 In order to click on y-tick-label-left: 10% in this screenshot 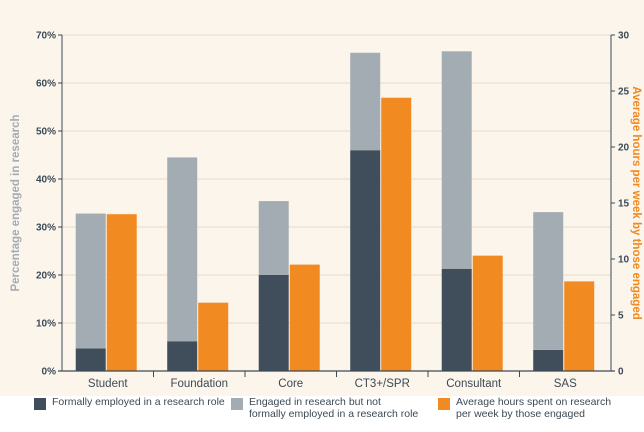, I will do `click(46, 324)`.